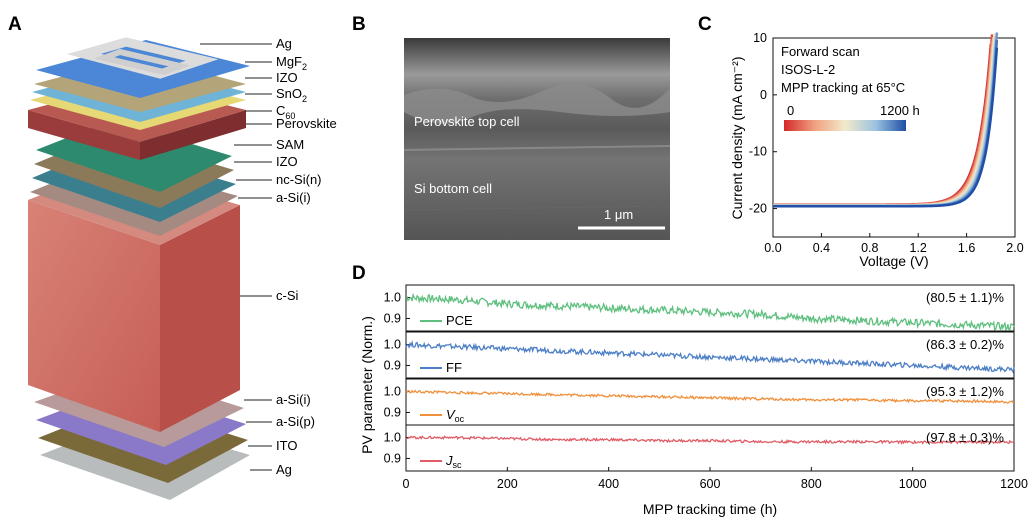 This screenshot has height=529, width=1032. What do you see at coordinates (537, 148) in the screenshot?
I see `interface-line` at bounding box center [537, 148].